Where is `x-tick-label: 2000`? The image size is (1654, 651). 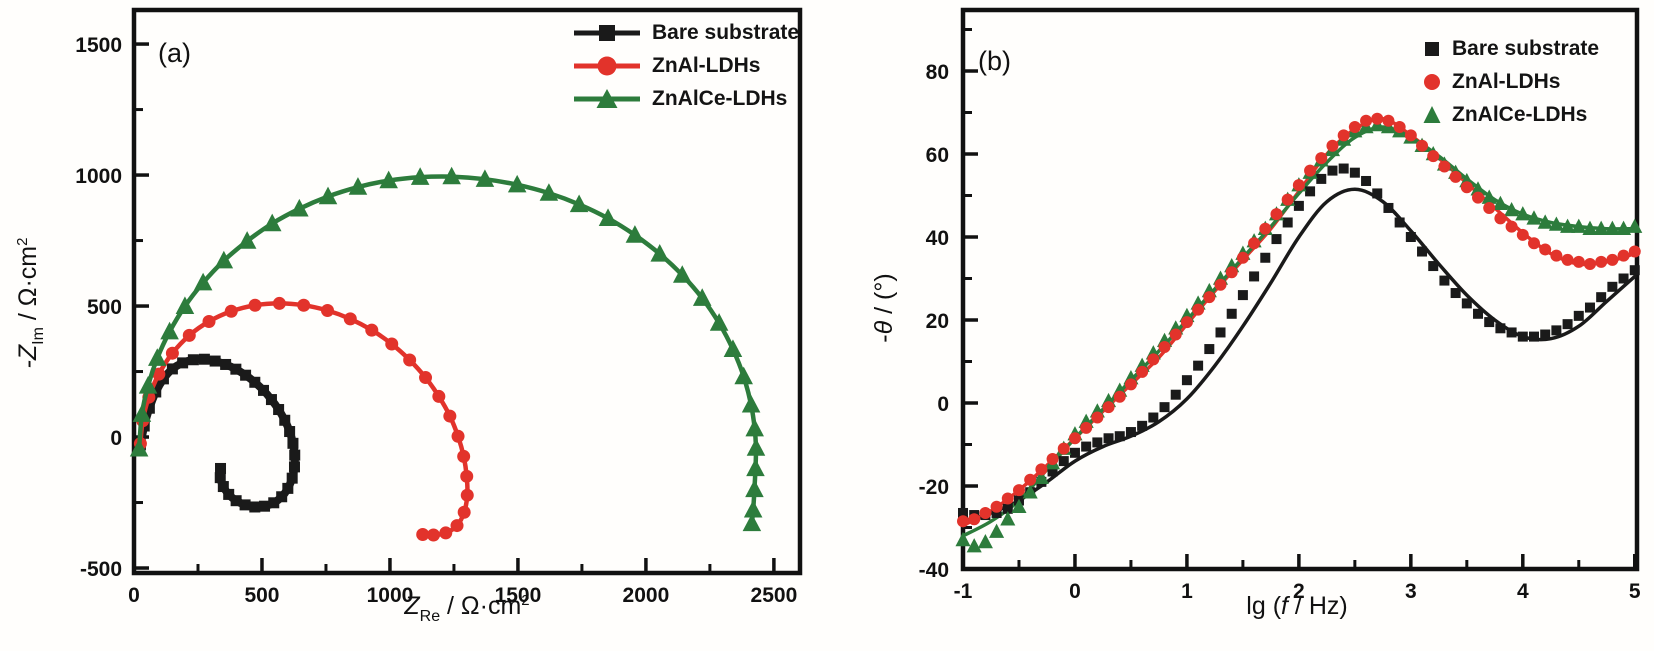 x-tick-label: 2000 is located at coordinates (646, 595).